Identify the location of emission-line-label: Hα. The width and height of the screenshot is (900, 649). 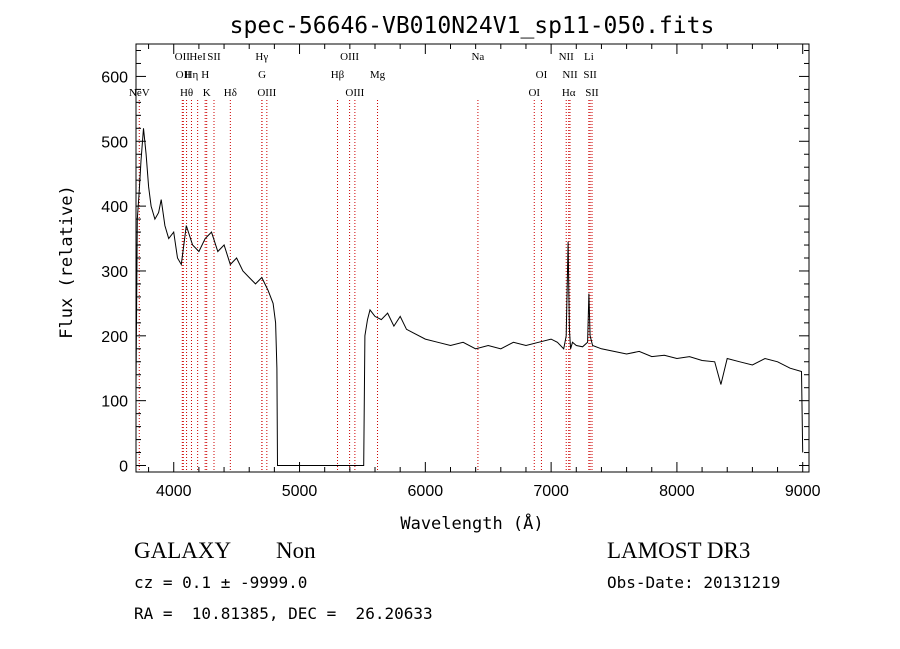
(569, 93).